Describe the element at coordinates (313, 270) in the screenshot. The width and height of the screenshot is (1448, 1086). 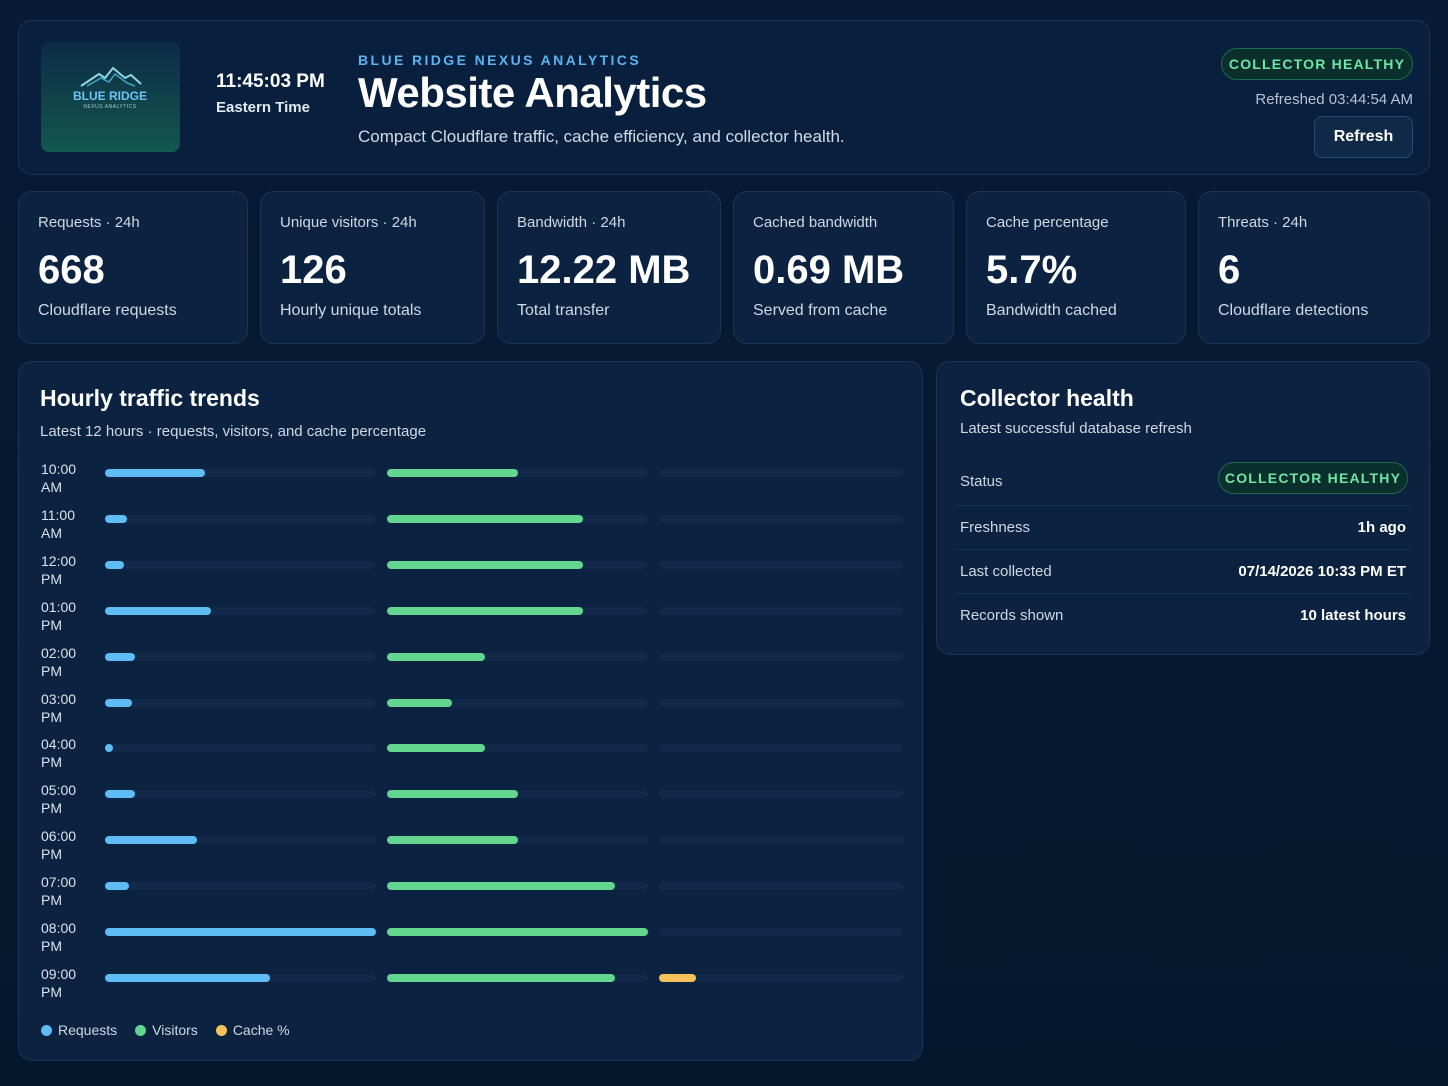
I see `stat-value: 126` at that location.